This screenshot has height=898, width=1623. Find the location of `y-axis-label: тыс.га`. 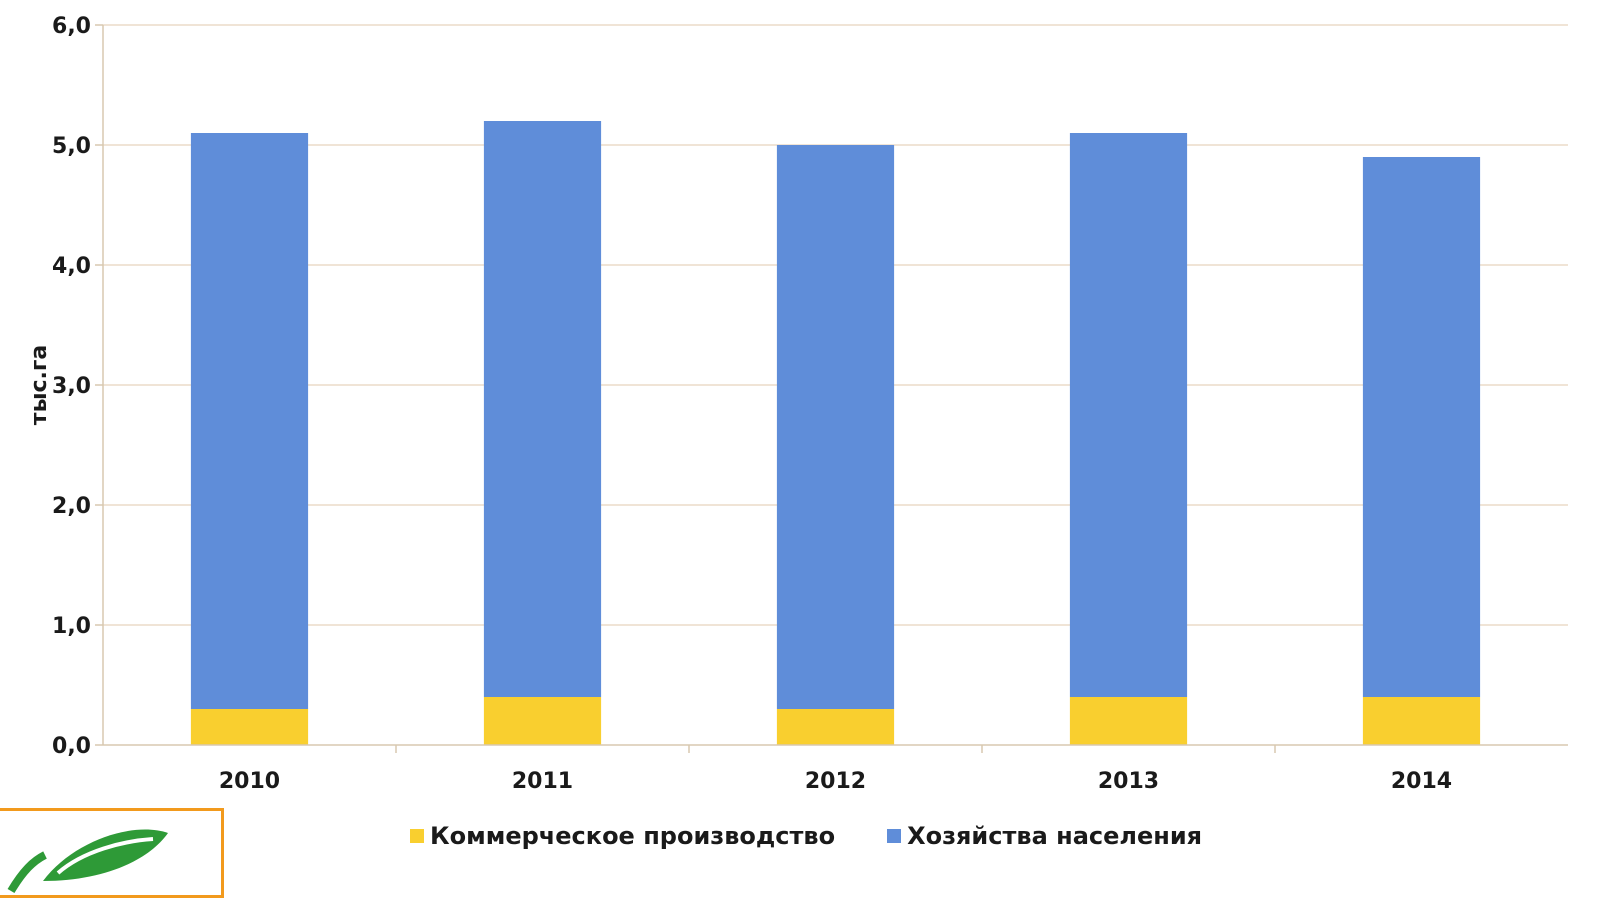

y-axis-label: тыс.га is located at coordinates (39, 385).